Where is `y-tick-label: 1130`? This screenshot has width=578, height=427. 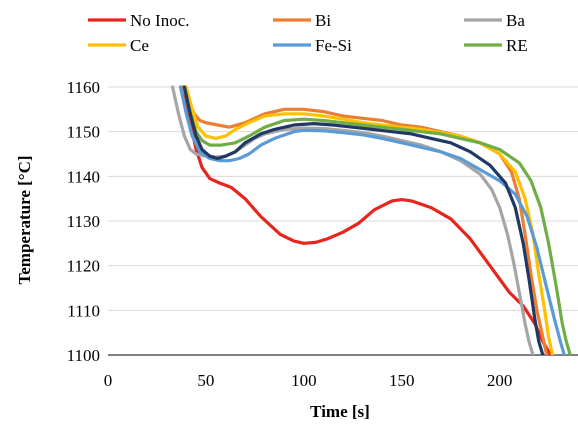
y-tick-label: 1130 is located at coordinates (83, 221).